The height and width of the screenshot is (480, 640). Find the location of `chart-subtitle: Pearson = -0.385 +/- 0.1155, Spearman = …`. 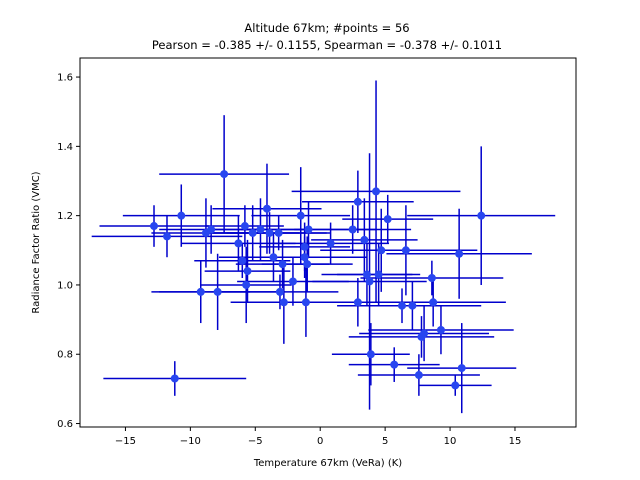

chart-subtitle: Pearson = -0.385 +/- 0.1155, Spearman = … is located at coordinates (327, 45).